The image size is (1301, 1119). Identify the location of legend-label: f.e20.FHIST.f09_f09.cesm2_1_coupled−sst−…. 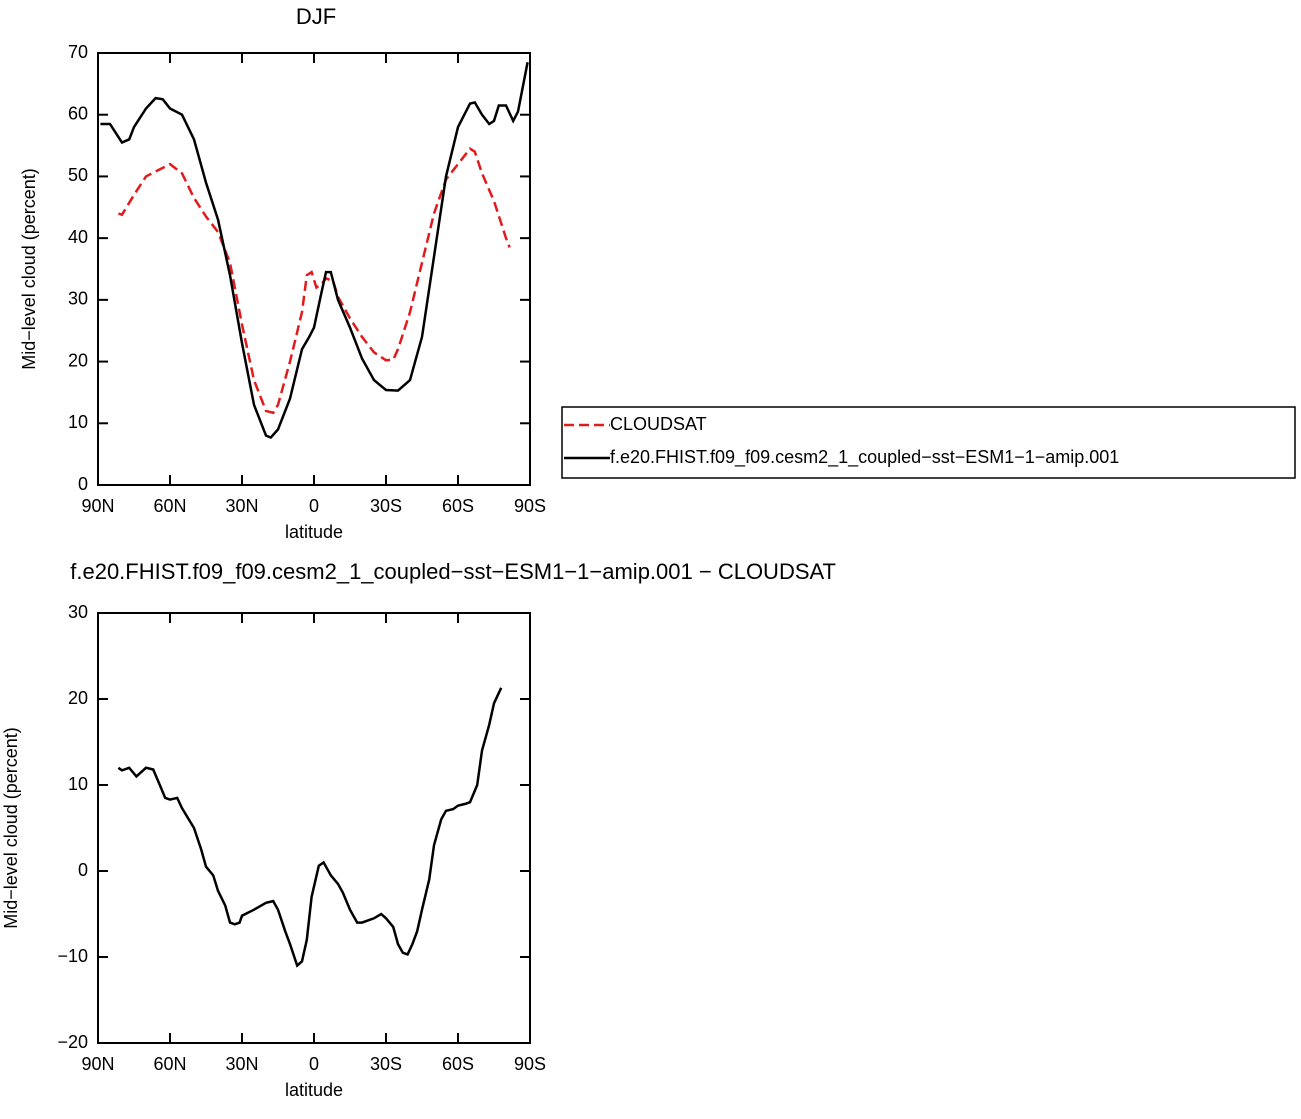
(864, 457).